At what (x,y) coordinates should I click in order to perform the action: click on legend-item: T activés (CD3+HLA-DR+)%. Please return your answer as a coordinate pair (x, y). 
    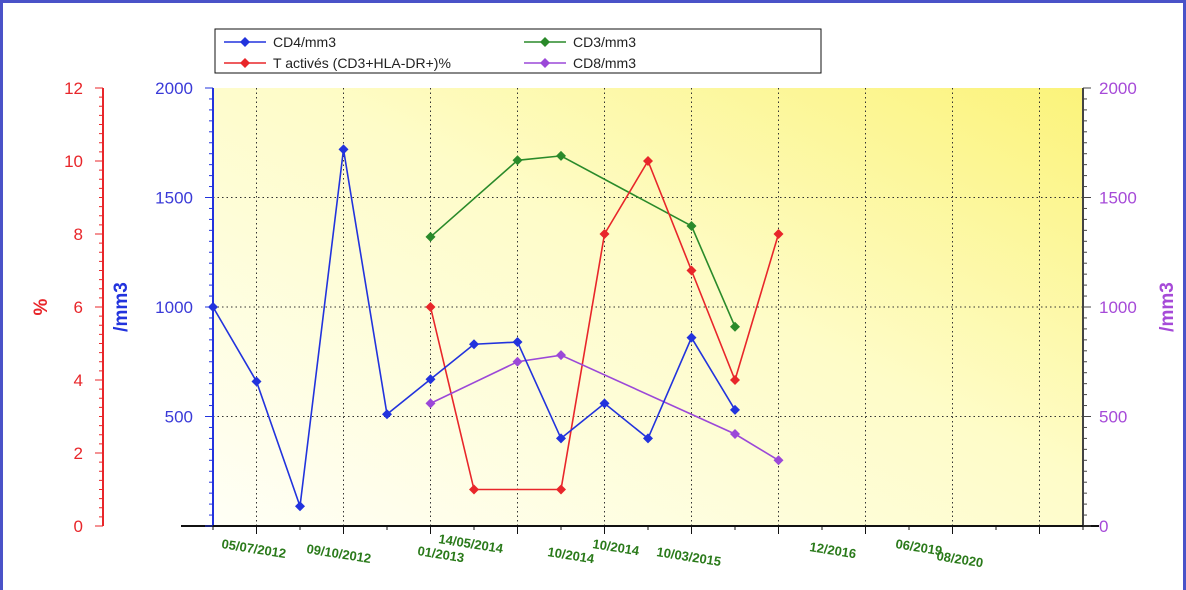
    Looking at the image, I should click on (337, 63).